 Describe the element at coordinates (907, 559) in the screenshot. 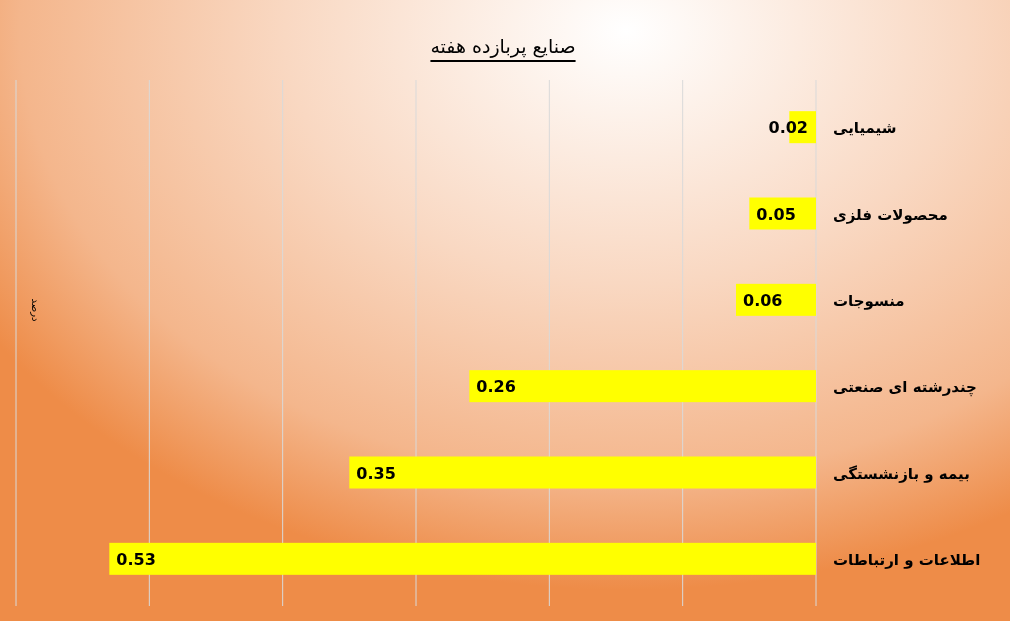

I see `y-tick-label: اطلاعات و ارتباطات` at that location.